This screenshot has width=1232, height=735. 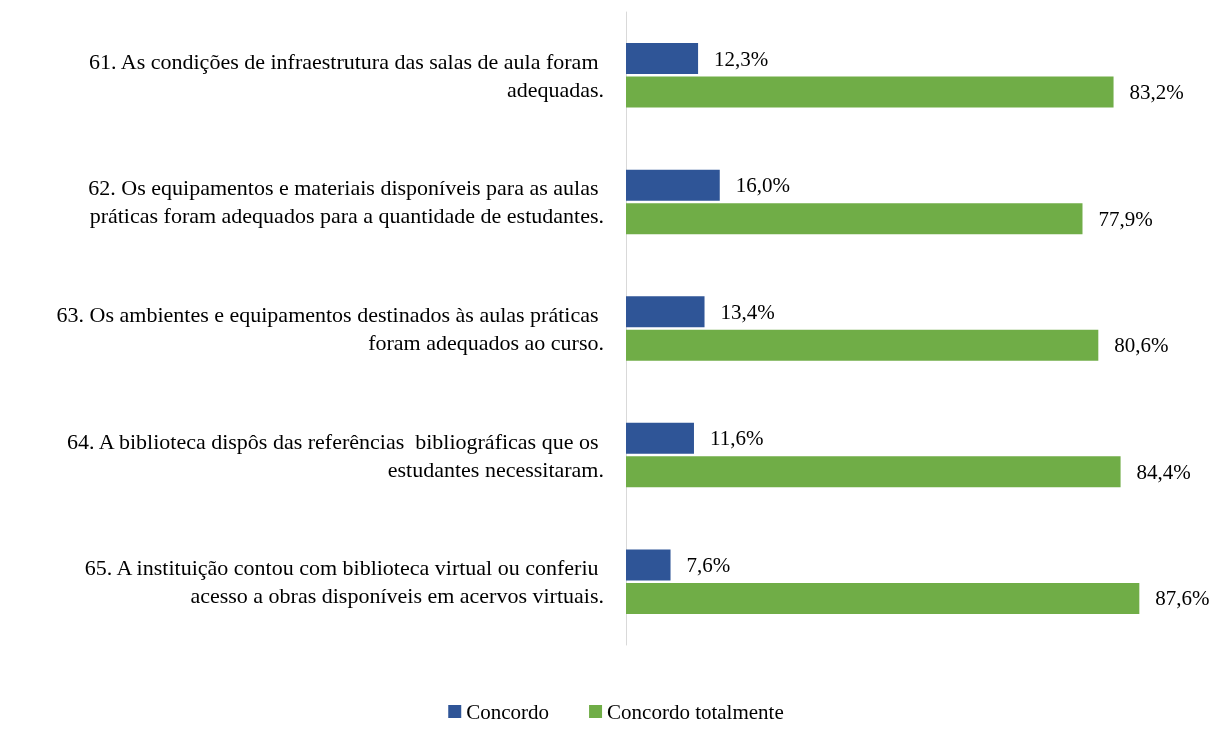 I want to click on data-label: 13,4%, so click(x=747, y=311).